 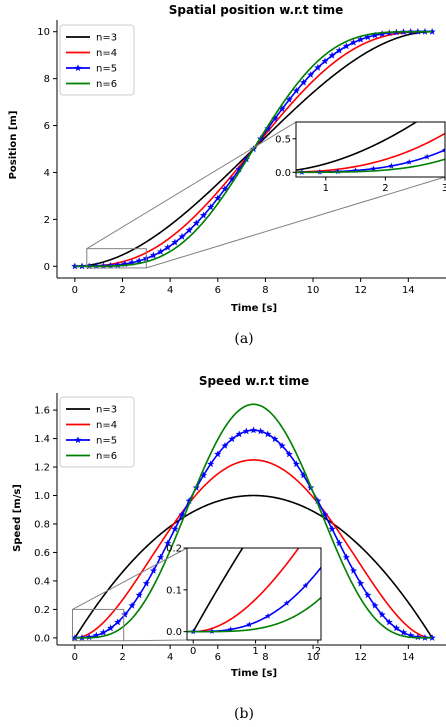 I want to click on chart-b-legend: n=3 n=4 n=5 n=6, so click(x=97, y=432).